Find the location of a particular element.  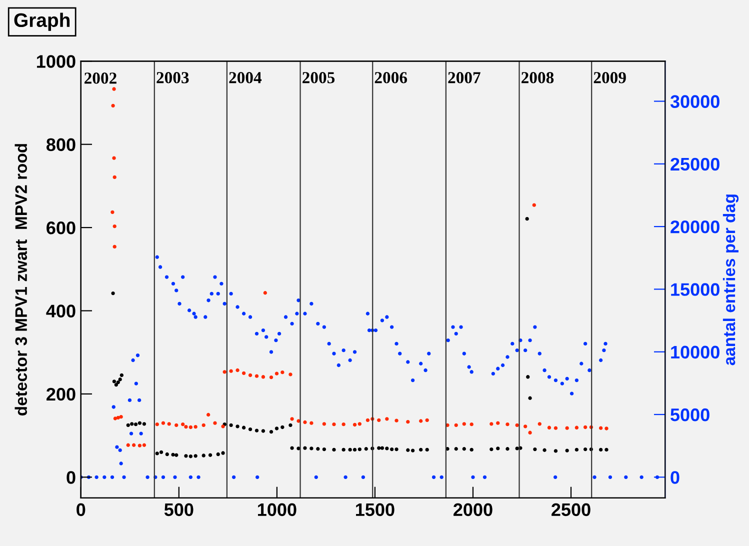

y-tick-label: 200 is located at coordinates (61, 394).